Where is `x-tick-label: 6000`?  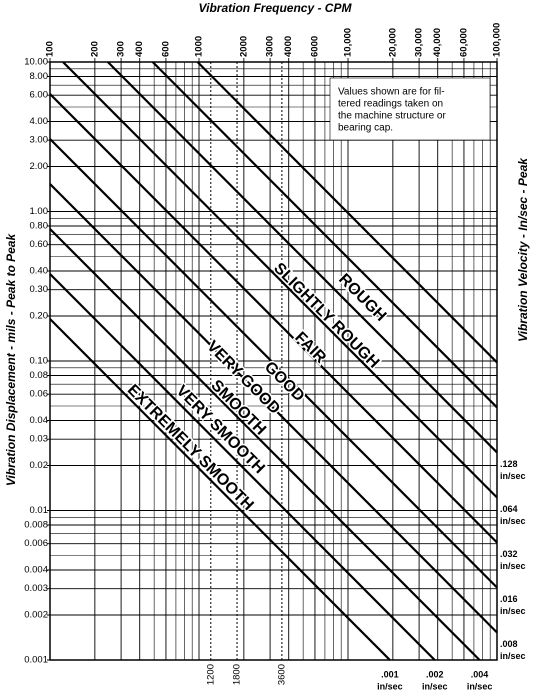
x-tick-label: 6000 is located at coordinates (314, 46).